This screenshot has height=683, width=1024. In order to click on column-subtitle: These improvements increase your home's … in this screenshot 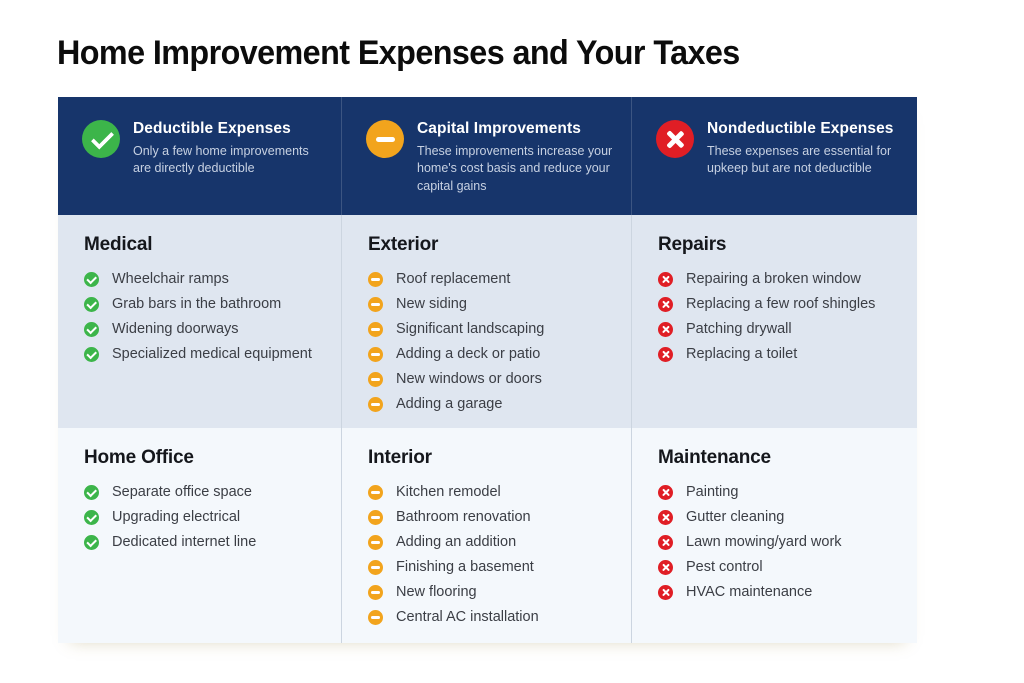, I will do `click(515, 168)`.